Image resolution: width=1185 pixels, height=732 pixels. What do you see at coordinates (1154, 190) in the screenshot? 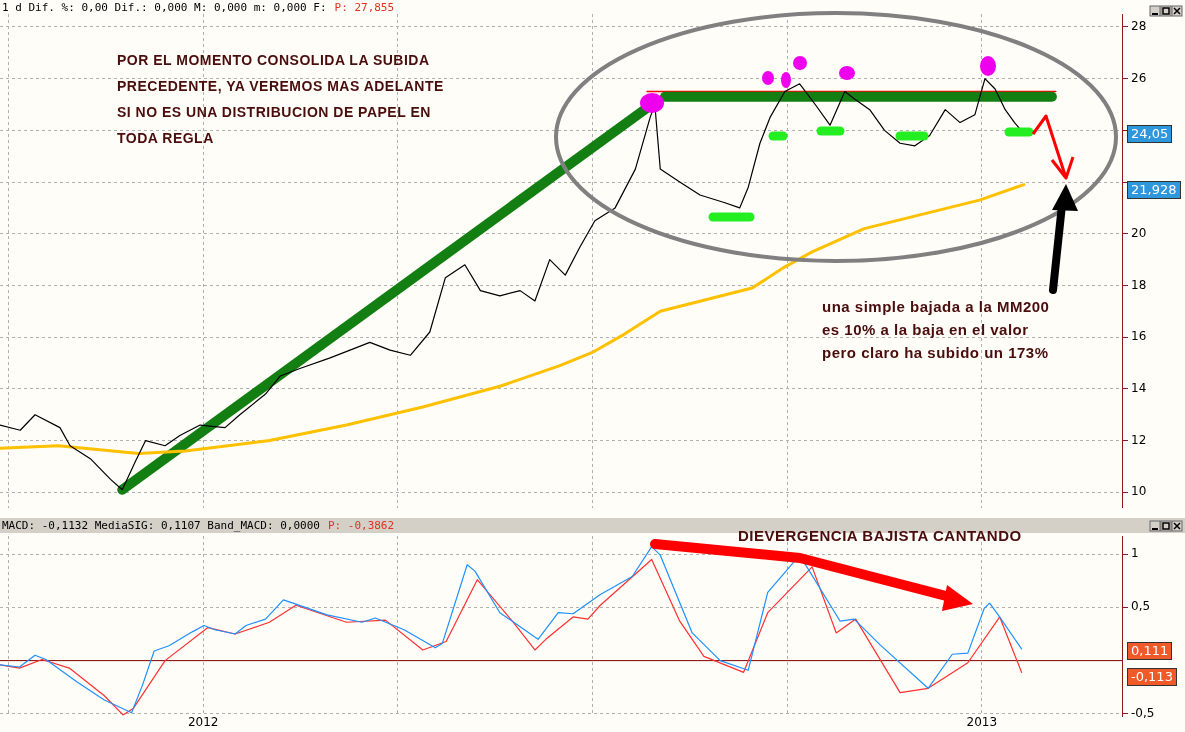
I see `text: 21,928` at bounding box center [1154, 190].